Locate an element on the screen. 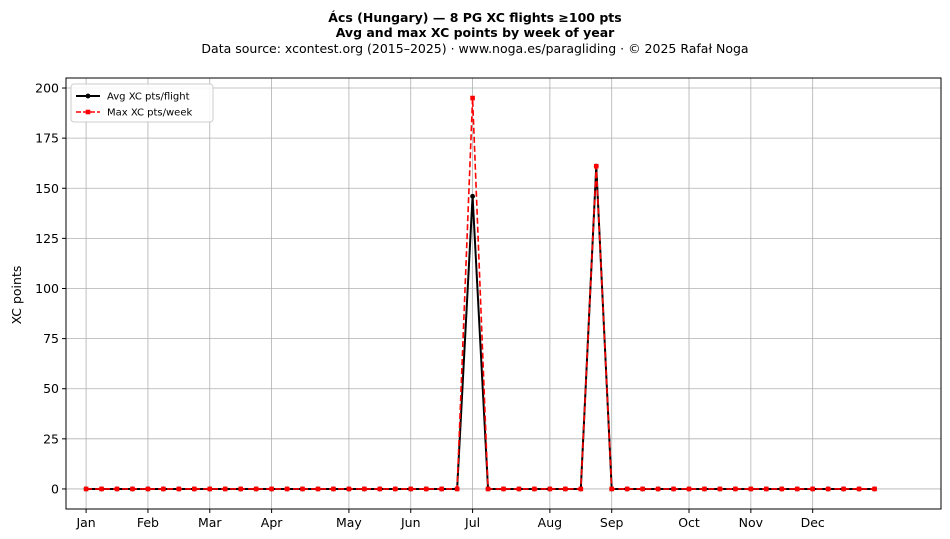  legend-box is located at coordinates (142, 103).